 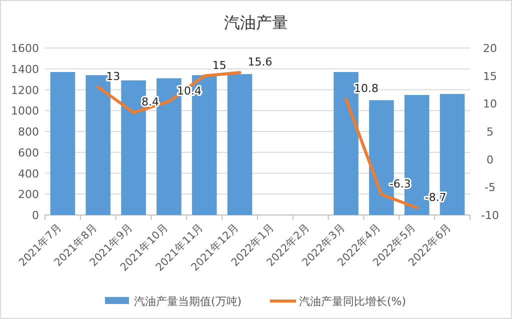 I want to click on data-label: 10.4, so click(x=189, y=91).